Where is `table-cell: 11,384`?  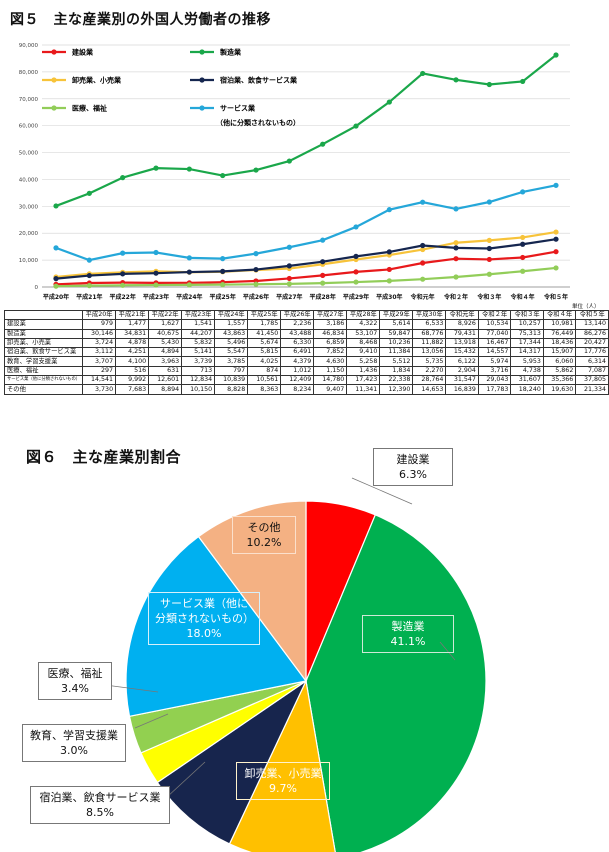 table-cell: 11,384 is located at coordinates (396, 352).